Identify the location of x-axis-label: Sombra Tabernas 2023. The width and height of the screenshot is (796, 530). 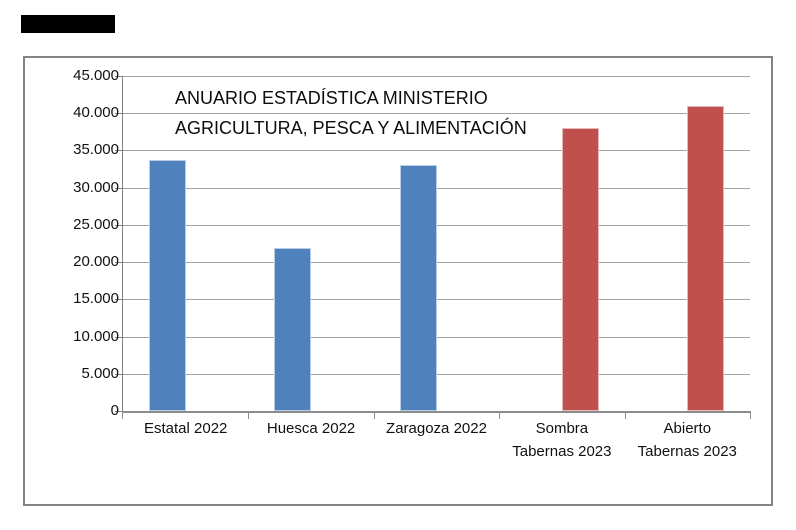
(561, 440).